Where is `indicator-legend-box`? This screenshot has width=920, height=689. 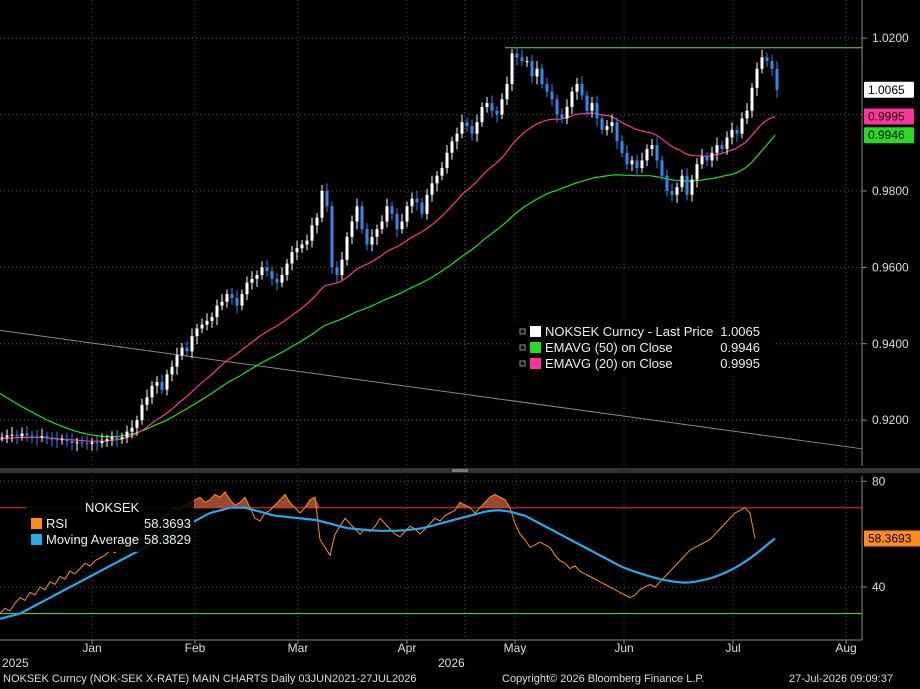
indicator-legend-box is located at coordinates (110, 525).